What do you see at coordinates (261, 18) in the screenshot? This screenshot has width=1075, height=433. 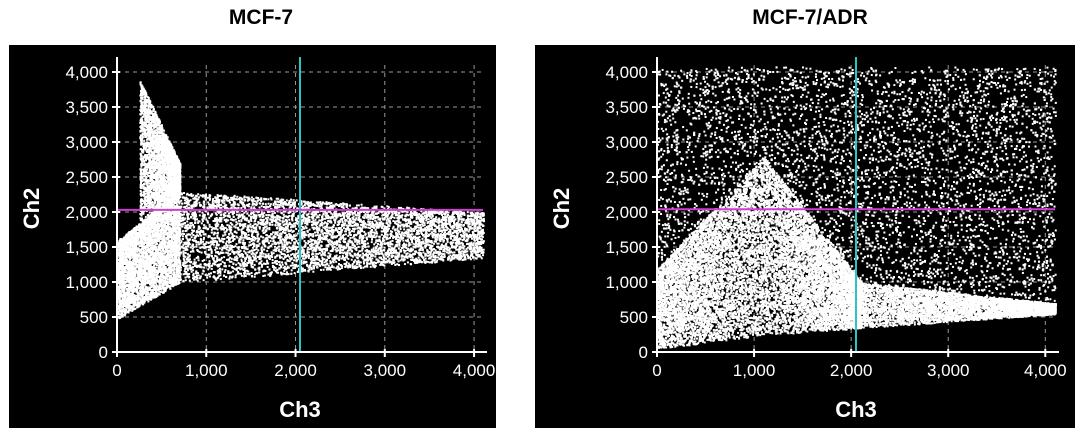 I see `panel-title-left: MCF-7` at bounding box center [261, 18].